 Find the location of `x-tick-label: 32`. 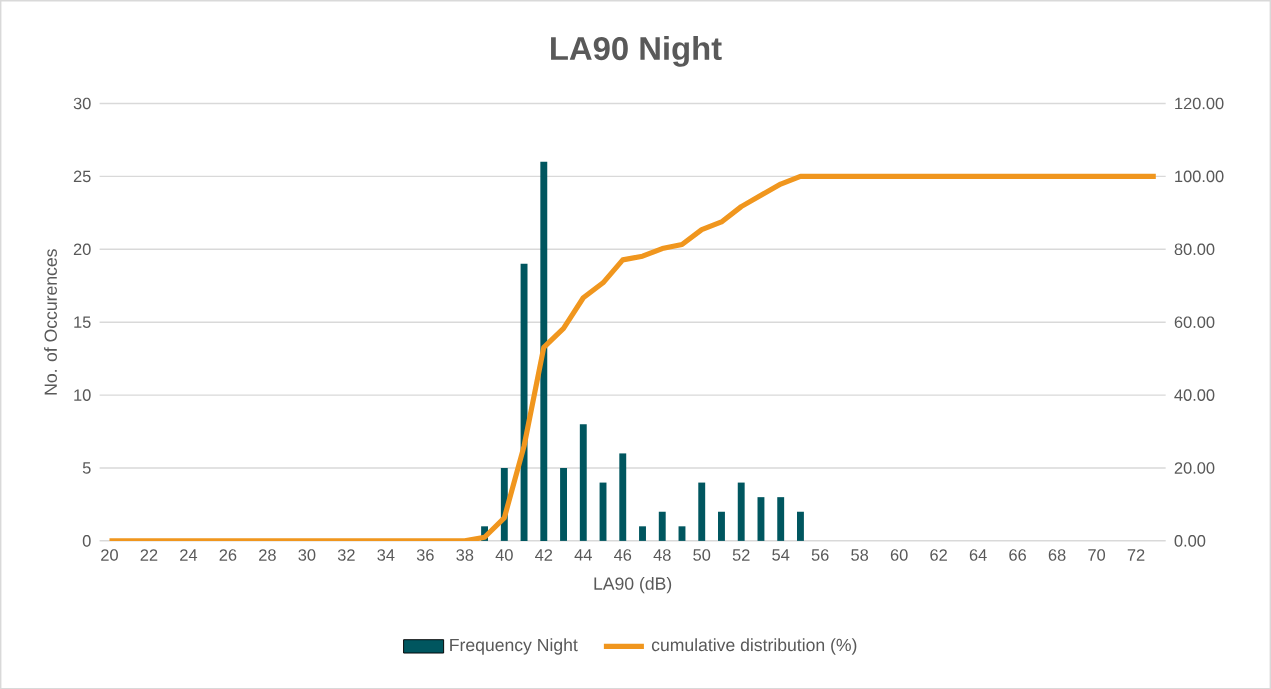

x-tick-label: 32 is located at coordinates (346, 555).